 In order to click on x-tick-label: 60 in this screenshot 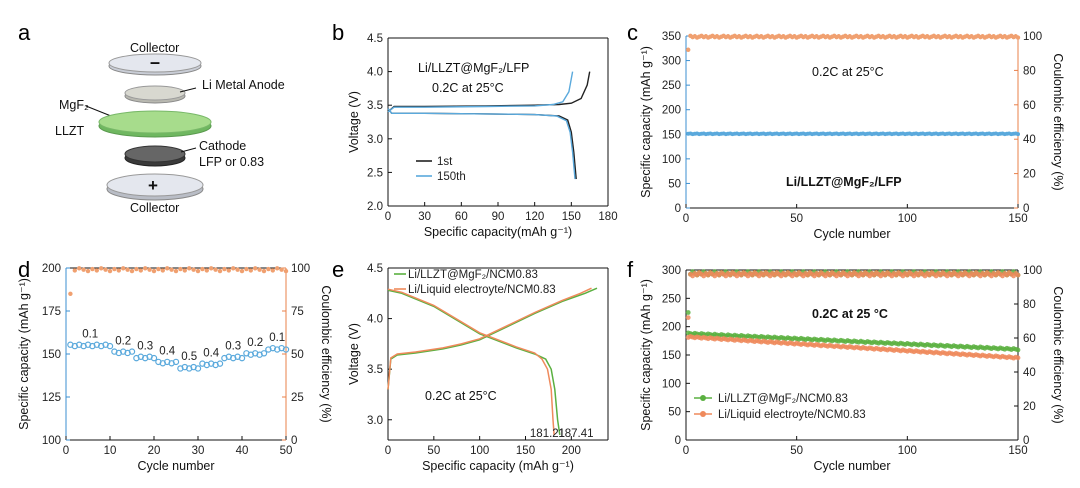, I will do `click(461, 217)`.